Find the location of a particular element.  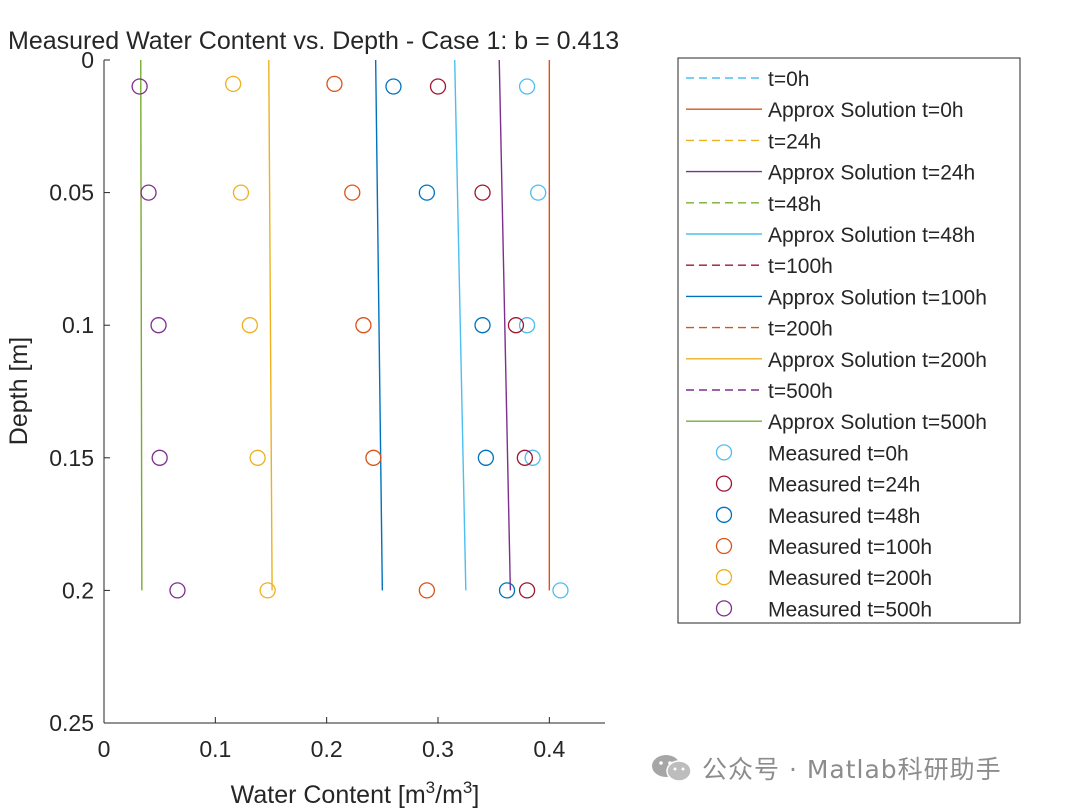

x-tick-label: 0.2 is located at coordinates (327, 749).